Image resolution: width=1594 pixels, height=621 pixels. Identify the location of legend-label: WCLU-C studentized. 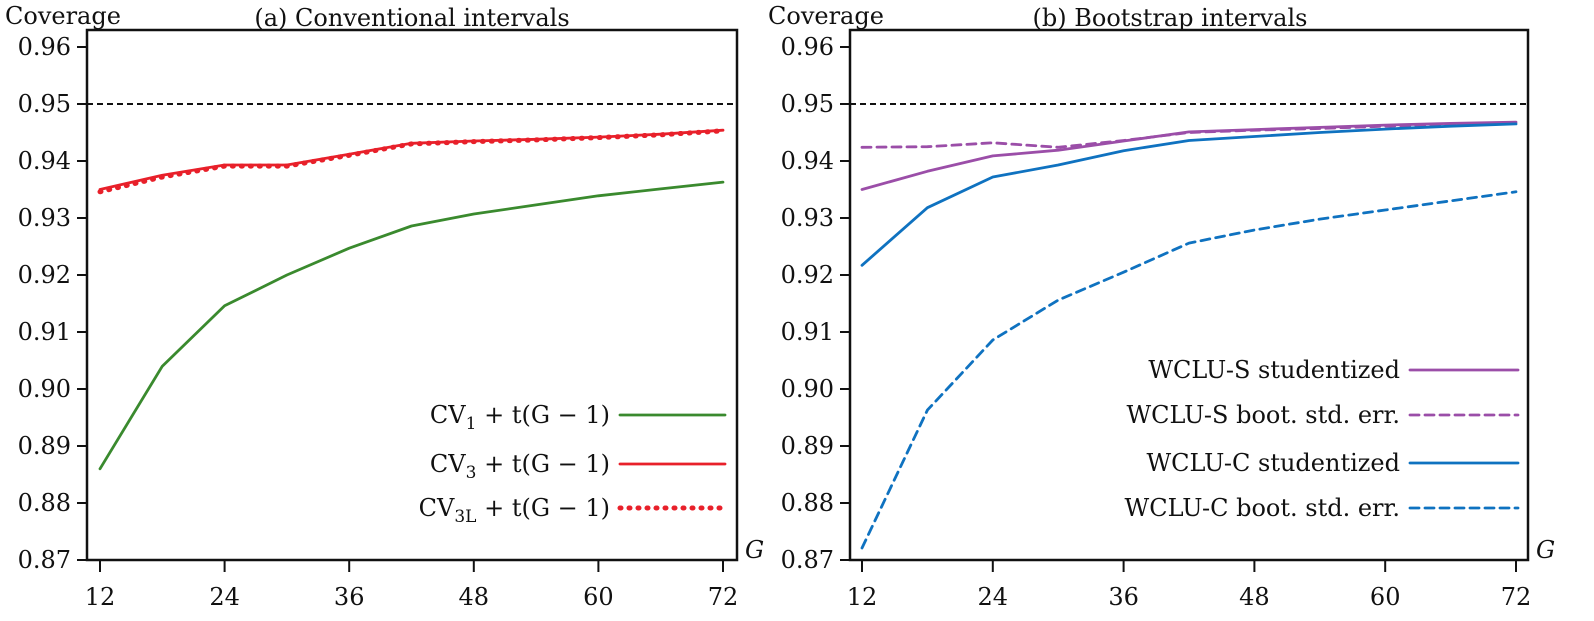
(1273, 463).